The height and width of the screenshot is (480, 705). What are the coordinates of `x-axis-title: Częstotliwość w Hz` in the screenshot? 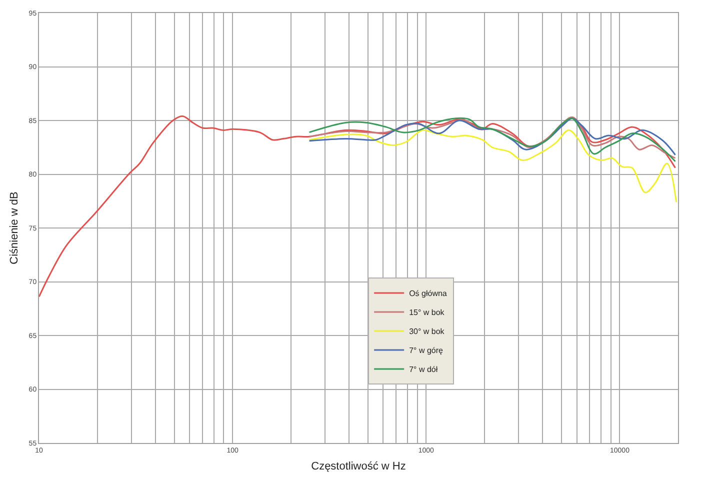 It's located at (358, 466).